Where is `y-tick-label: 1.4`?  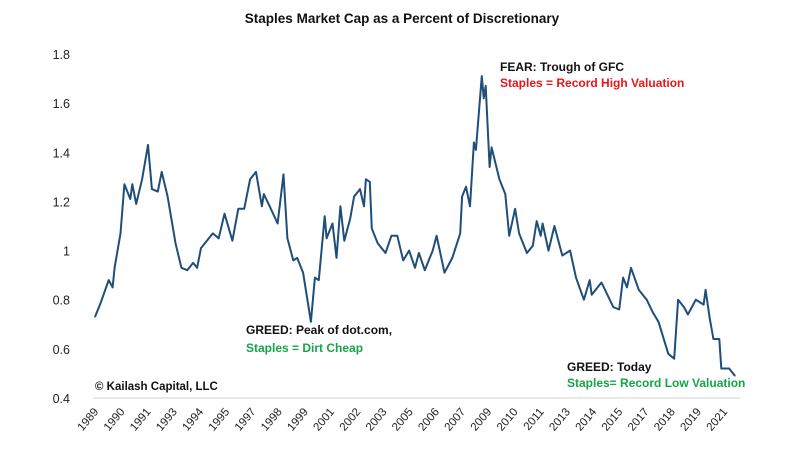 y-tick-label: 1.4 is located at coordinates (61, 153).